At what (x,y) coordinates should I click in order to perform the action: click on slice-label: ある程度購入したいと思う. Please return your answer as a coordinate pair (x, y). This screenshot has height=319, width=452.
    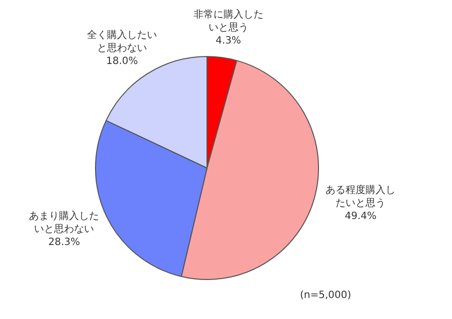
    Looking at the image, I should click on (361, 196).